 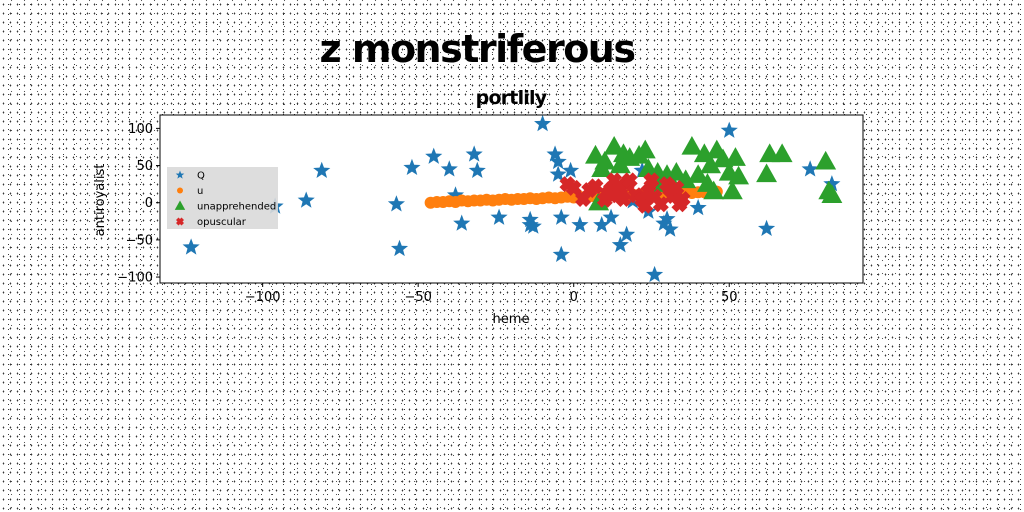 I want to click on x-axis: −100 −50 0 50, so click(x=491, y=294).